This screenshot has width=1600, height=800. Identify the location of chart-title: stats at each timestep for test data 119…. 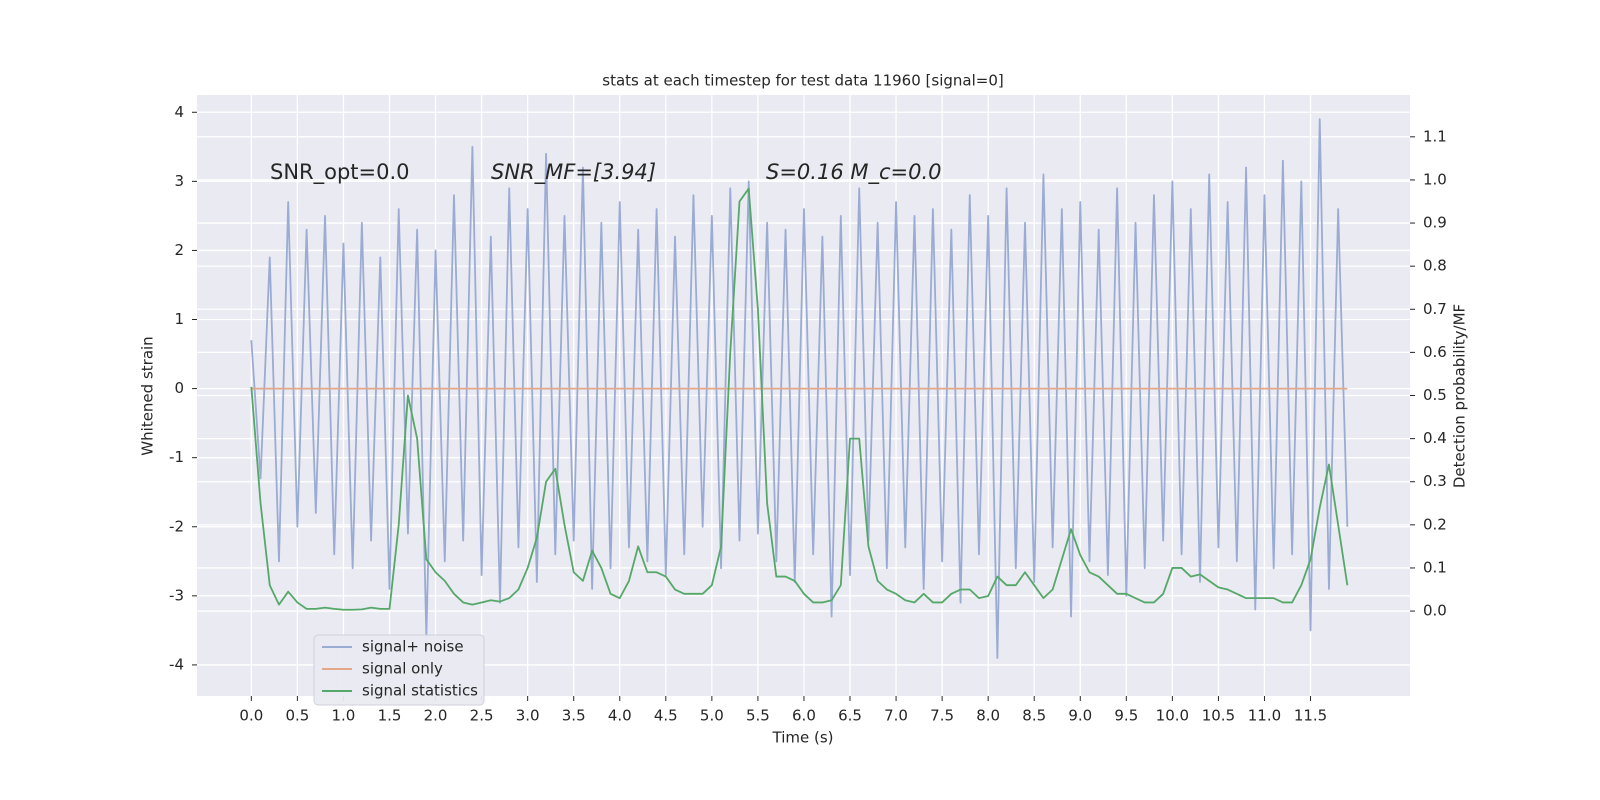
(802, 81).